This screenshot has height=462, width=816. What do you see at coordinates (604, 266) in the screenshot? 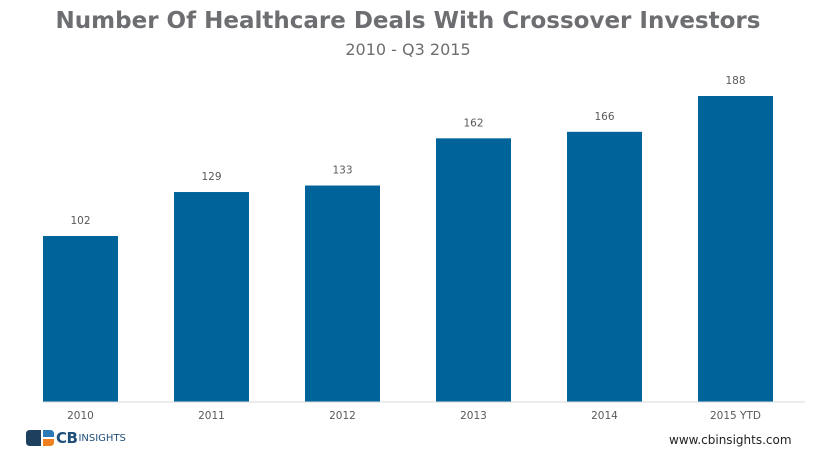
I see `bar-2014` at bounding box center [604, 266].